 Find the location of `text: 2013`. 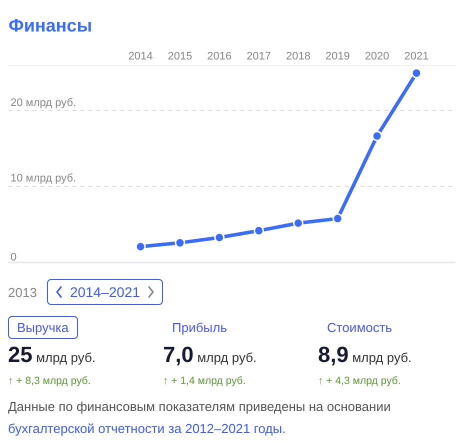

text: 2013 is located at coordinates (22, 293).